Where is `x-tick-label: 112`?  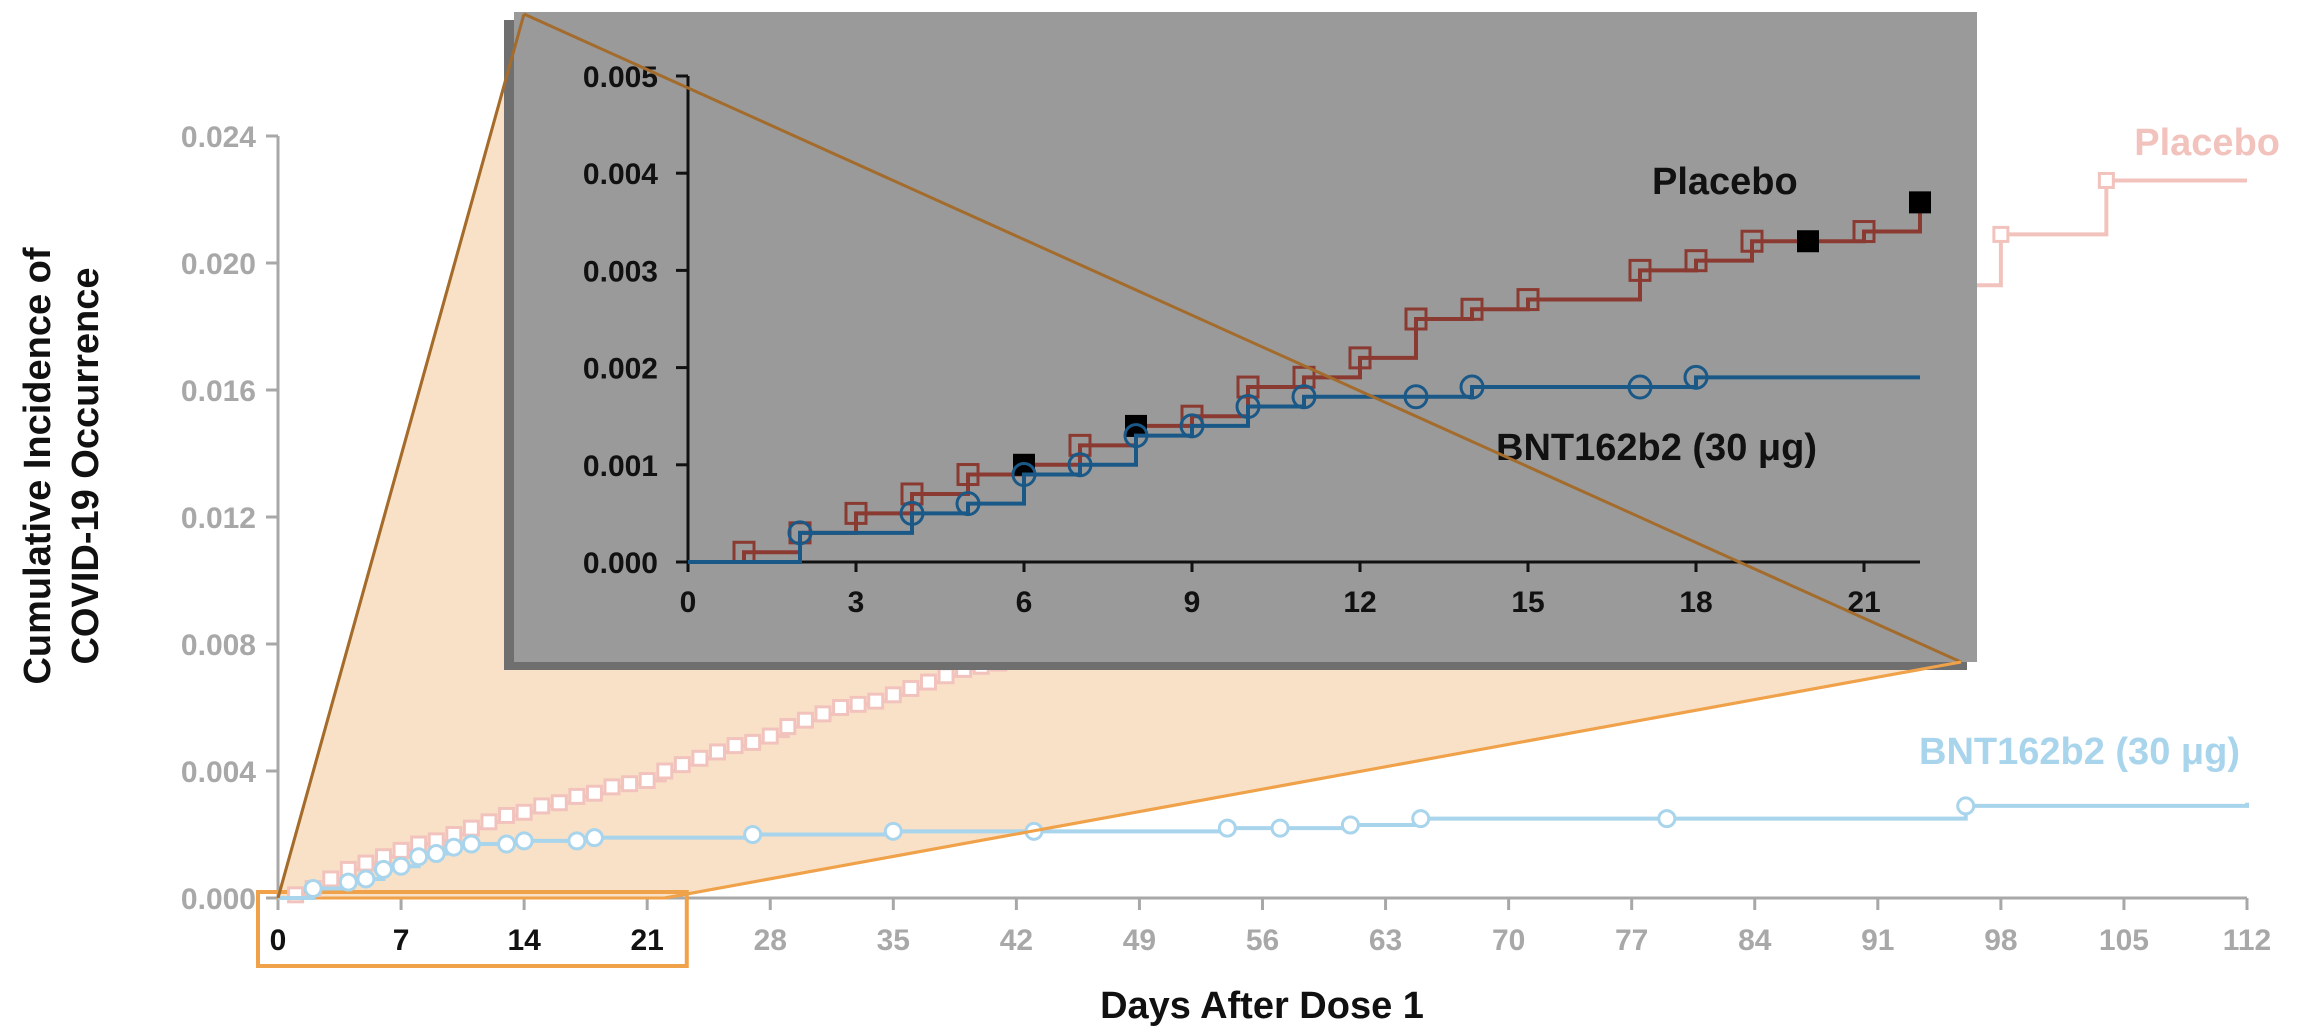
x-tick-label: 112 is located at coordinates (2247, 940).